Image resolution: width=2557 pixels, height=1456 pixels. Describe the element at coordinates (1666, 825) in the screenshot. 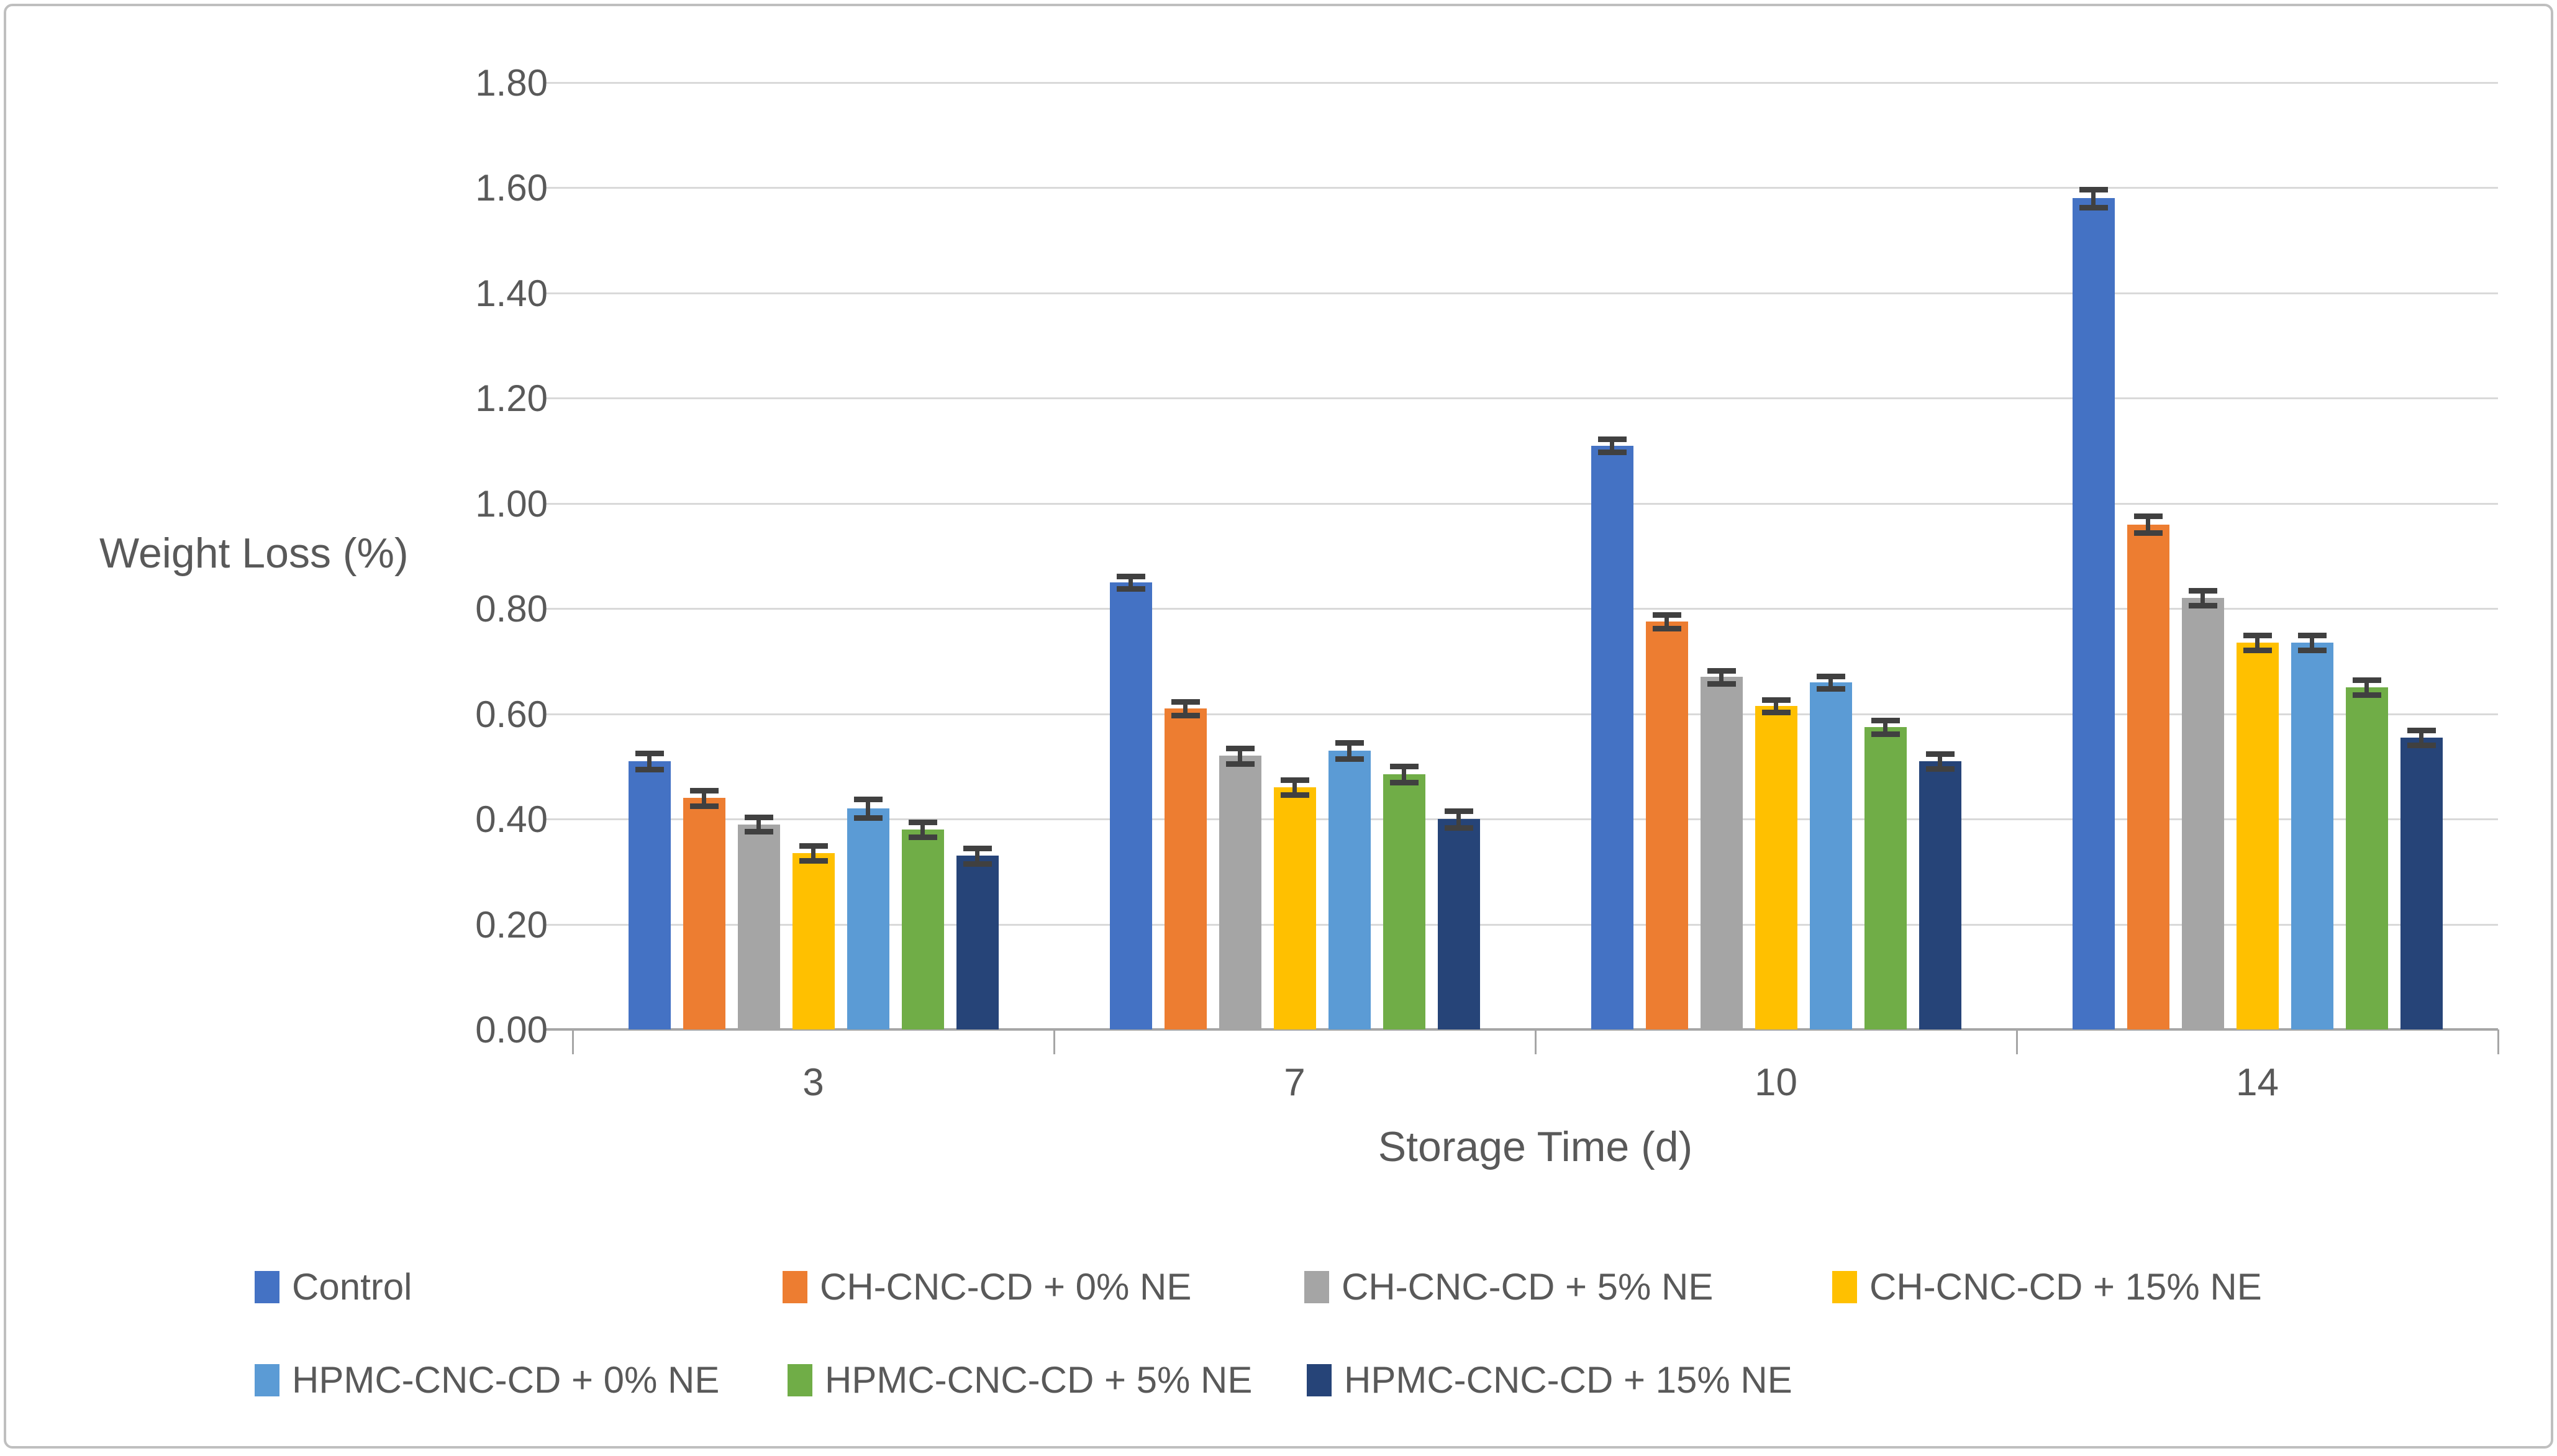

I see `bar-ch-cnc-cd-0-ne` at that location.